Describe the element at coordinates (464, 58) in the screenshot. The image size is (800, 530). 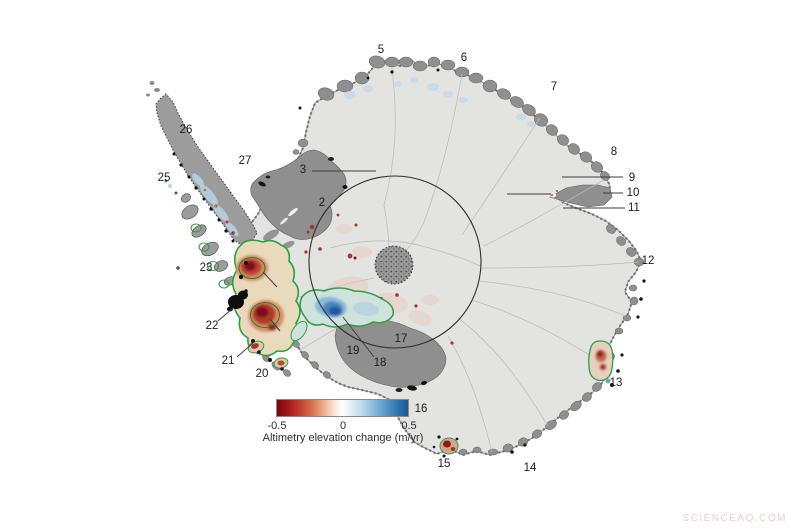
I see `region-label-6: 6` at that location.